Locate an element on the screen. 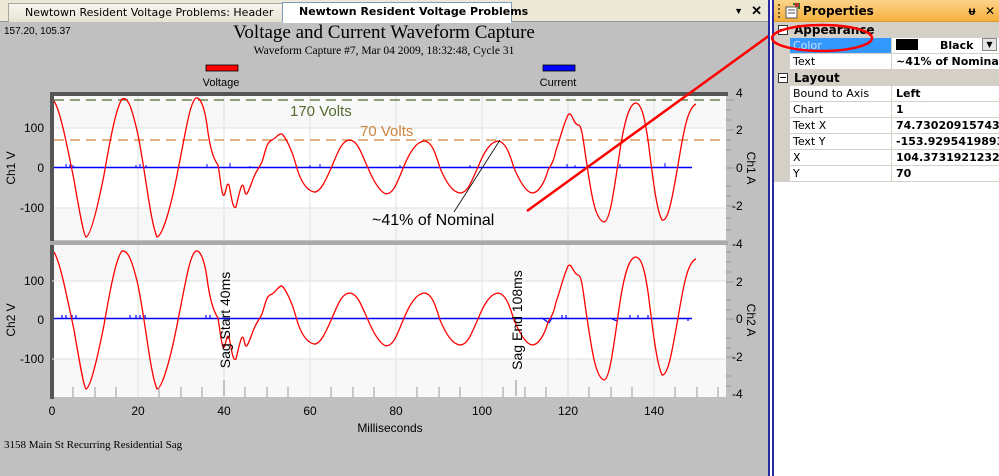 This screenshot has width=999, height=476. property-row-text-x: Text X 74.73020915743676 is located at coordinates (886, 126).